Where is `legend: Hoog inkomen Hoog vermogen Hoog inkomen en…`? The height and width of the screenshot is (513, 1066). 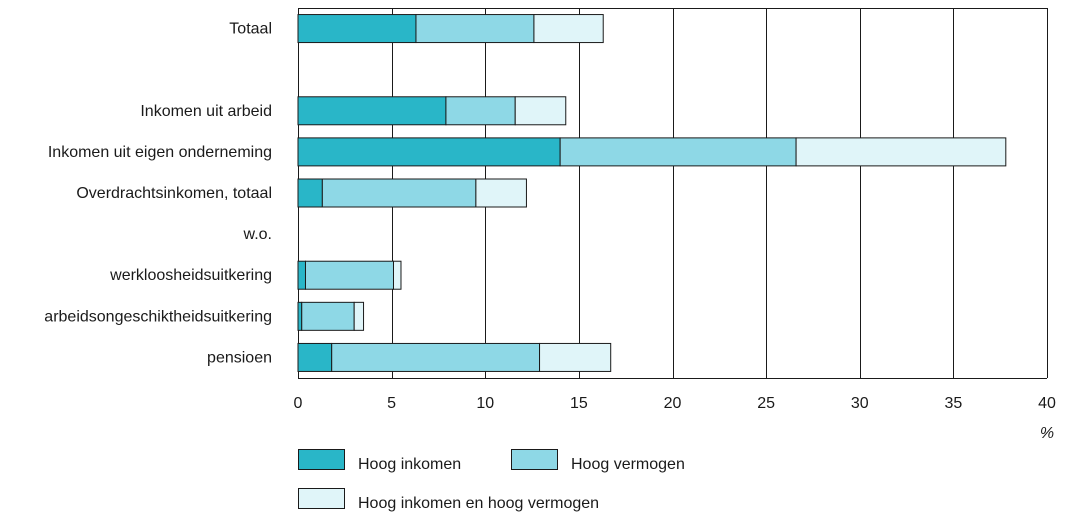
legend: Hoog inkomen Hoog vermogen Hoog inkomen en… is located at coordinates (491, 480).